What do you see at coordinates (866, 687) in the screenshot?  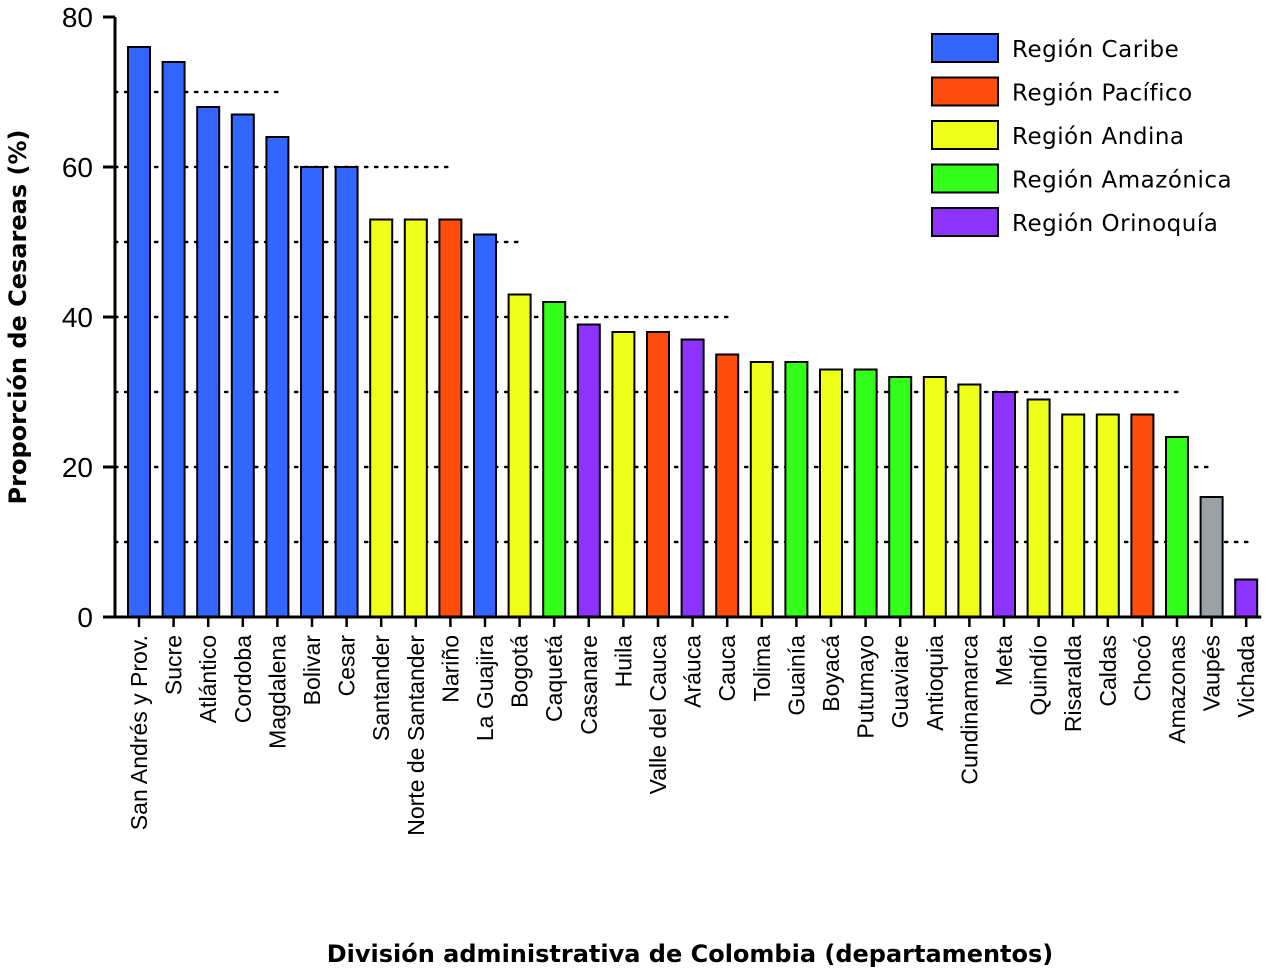 I see `x-tick-label: Putumayo` at bounding box center [866, 687].